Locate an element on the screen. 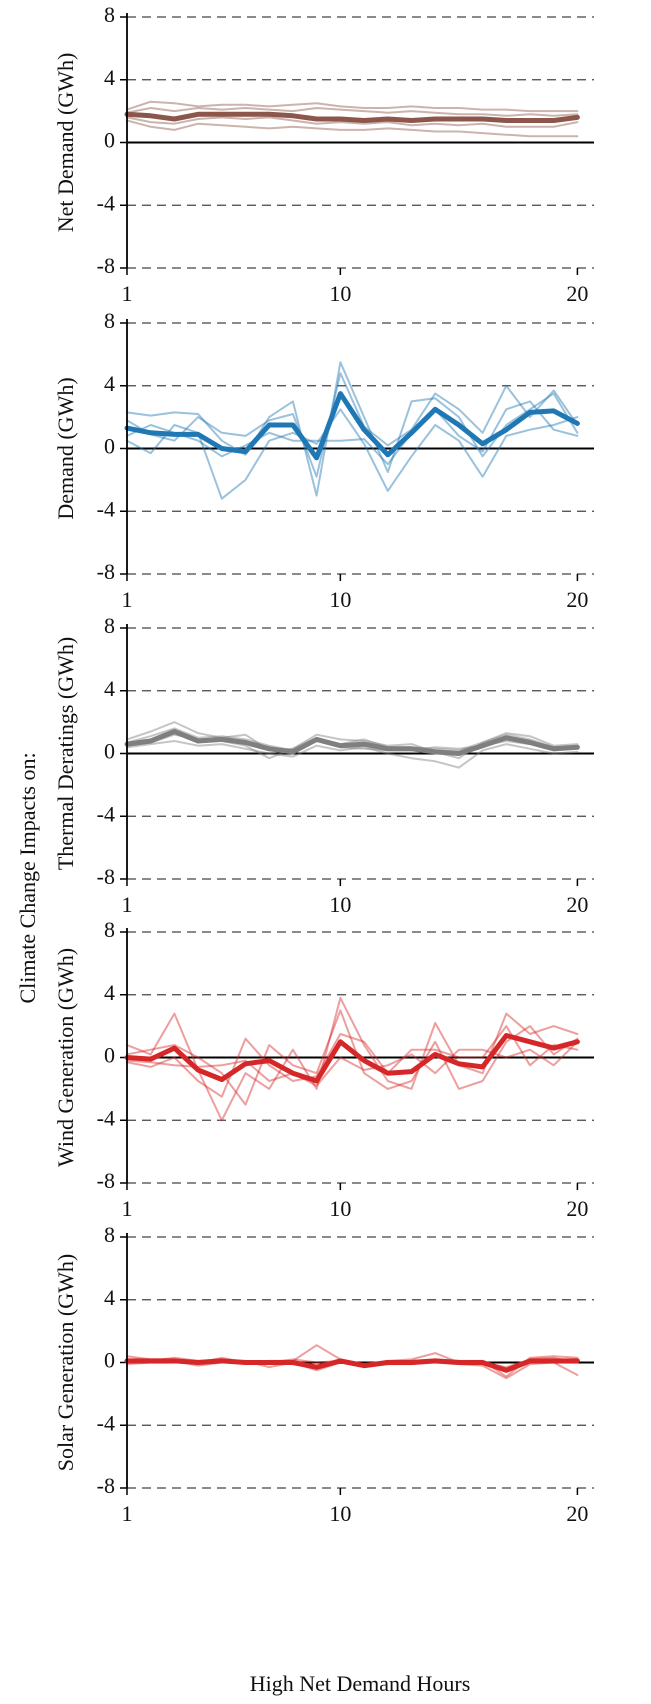 The image size is (651, 1704). y-axis-label: Solar Generation (GWh) is located at coordinates (65, 1362).